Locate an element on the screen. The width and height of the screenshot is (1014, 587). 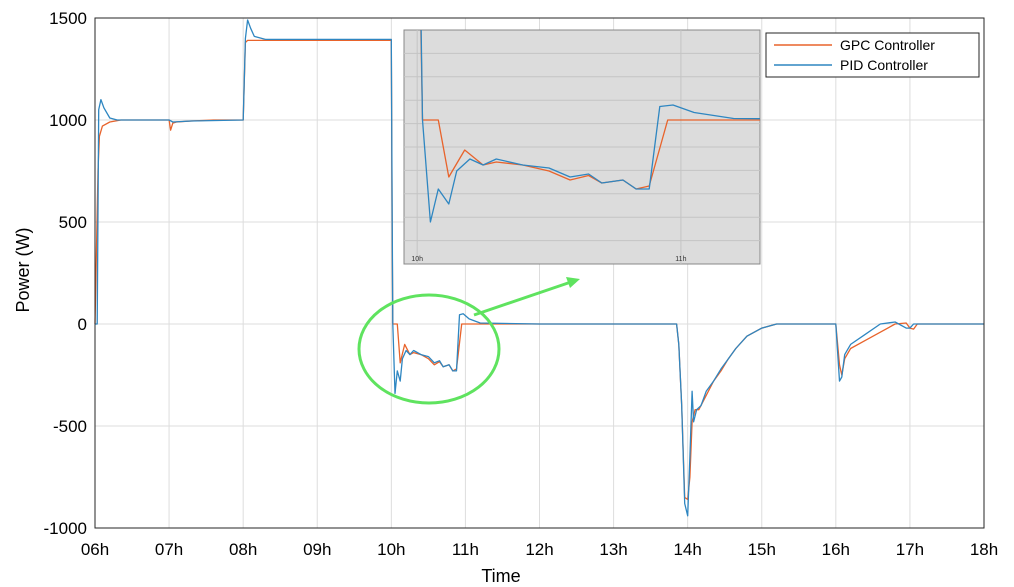
x-tick-label: 13h is located at coordinates (613, 549).